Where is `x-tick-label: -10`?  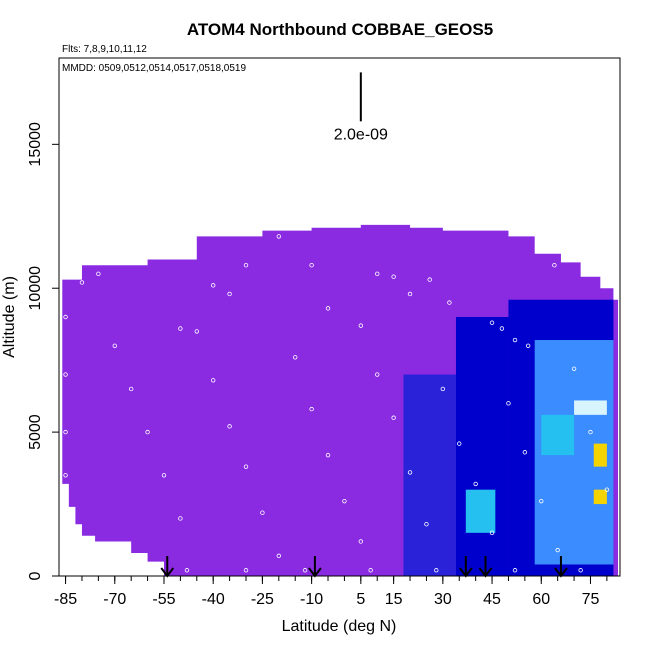 x-tick-label: -10 is located at coordinates (311, 599).